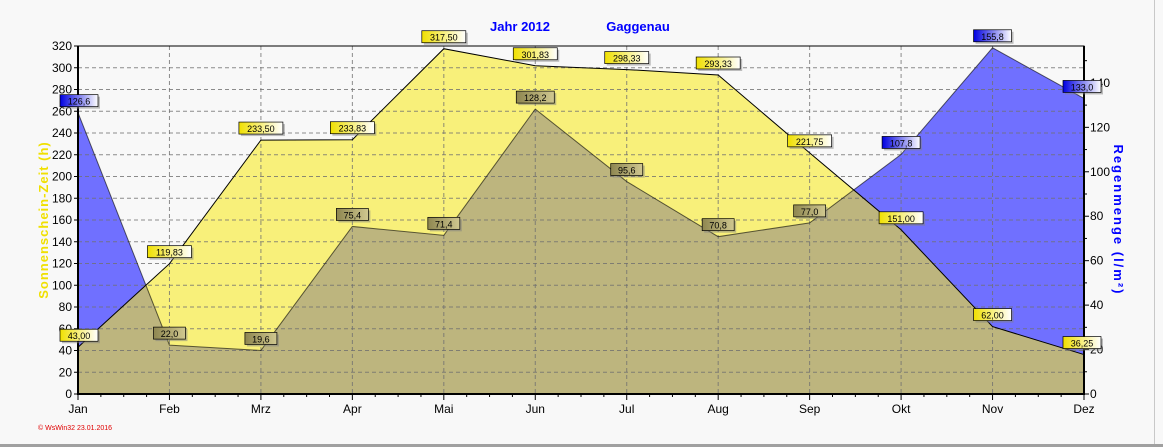 The image size is (1163, 447). Describe the element at coordinates (638, 26) in the screenshot. I see `chart-subtitle: Gaggenau` at that location.